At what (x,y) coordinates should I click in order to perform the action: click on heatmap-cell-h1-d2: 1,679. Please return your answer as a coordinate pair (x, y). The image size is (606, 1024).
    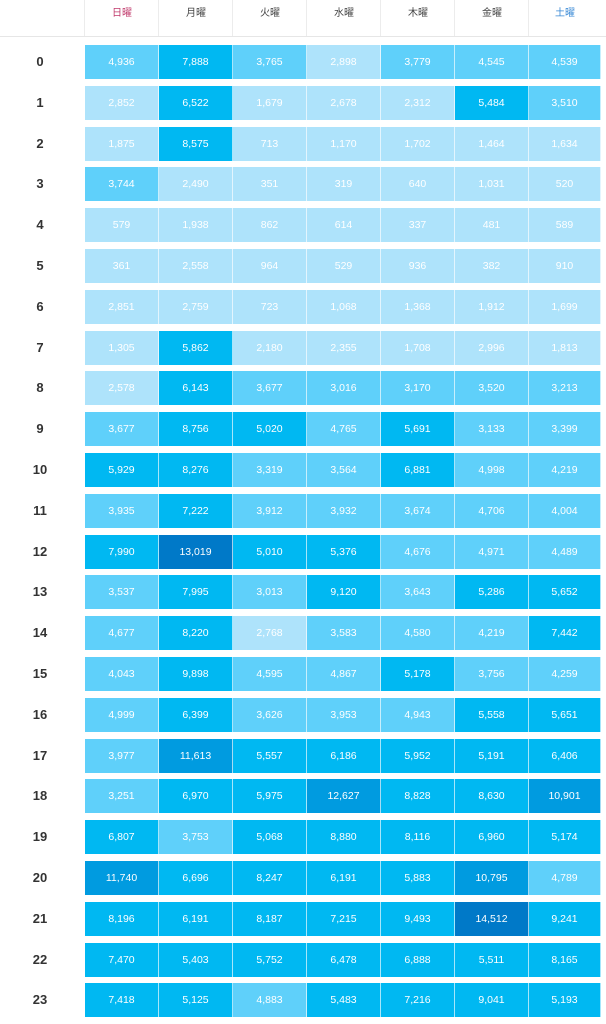
    Looking at the image, I should click on (270, 102).